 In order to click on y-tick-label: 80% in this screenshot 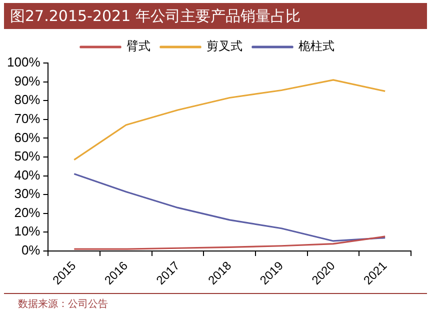, I will do `click(27, 100)`.